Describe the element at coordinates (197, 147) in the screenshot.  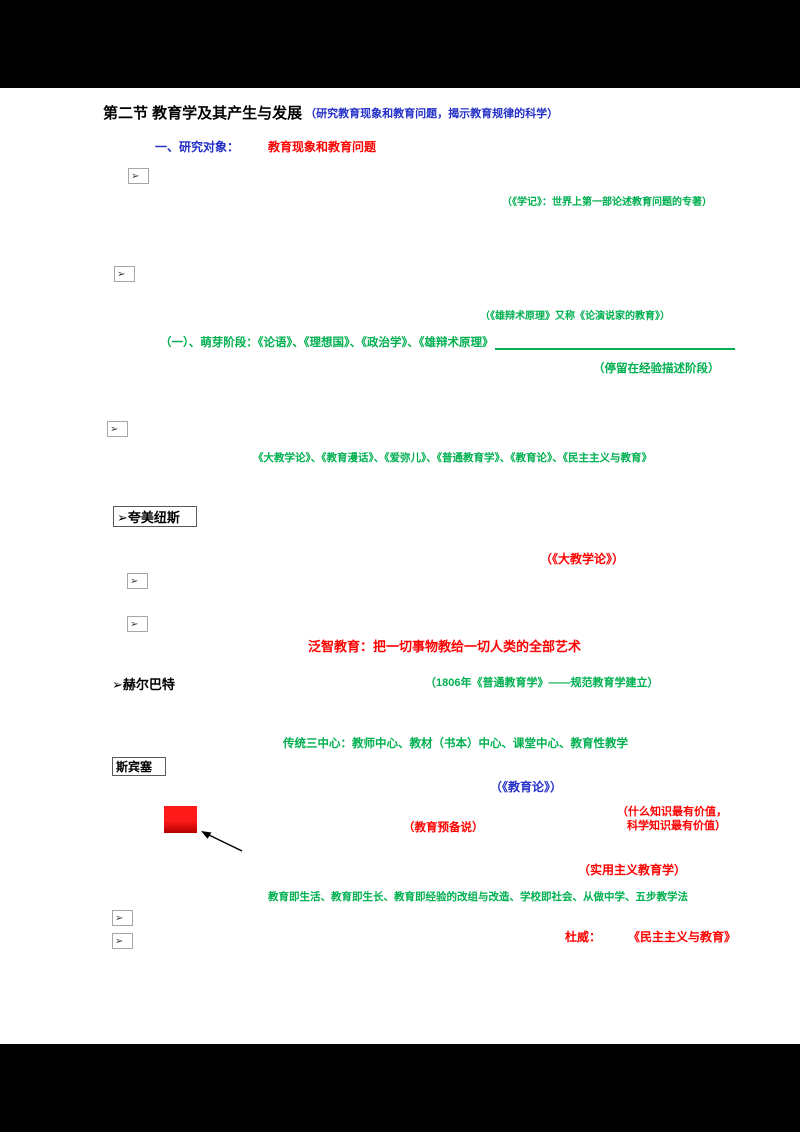
I see `research-object-heading: 一、研究对象：` at that location.